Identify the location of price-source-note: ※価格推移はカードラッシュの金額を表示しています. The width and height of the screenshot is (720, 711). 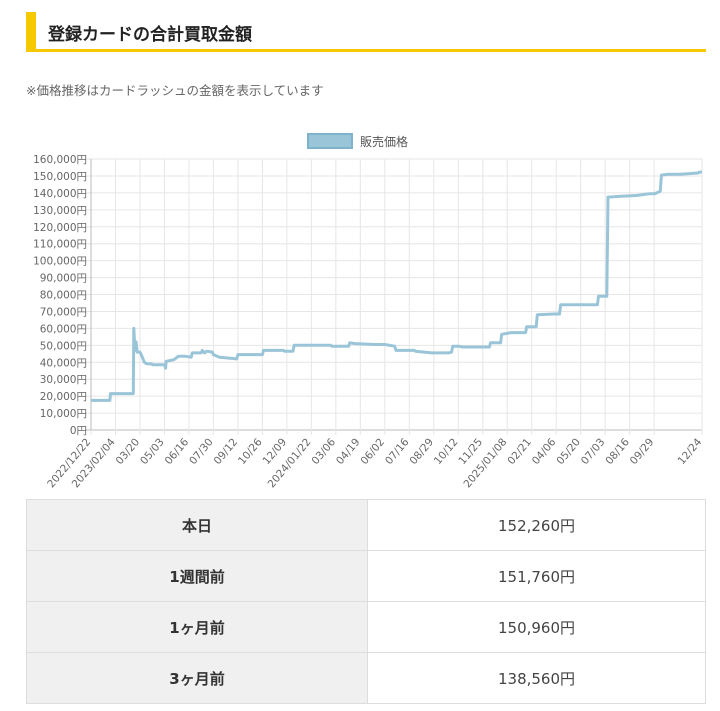
(175, 90).